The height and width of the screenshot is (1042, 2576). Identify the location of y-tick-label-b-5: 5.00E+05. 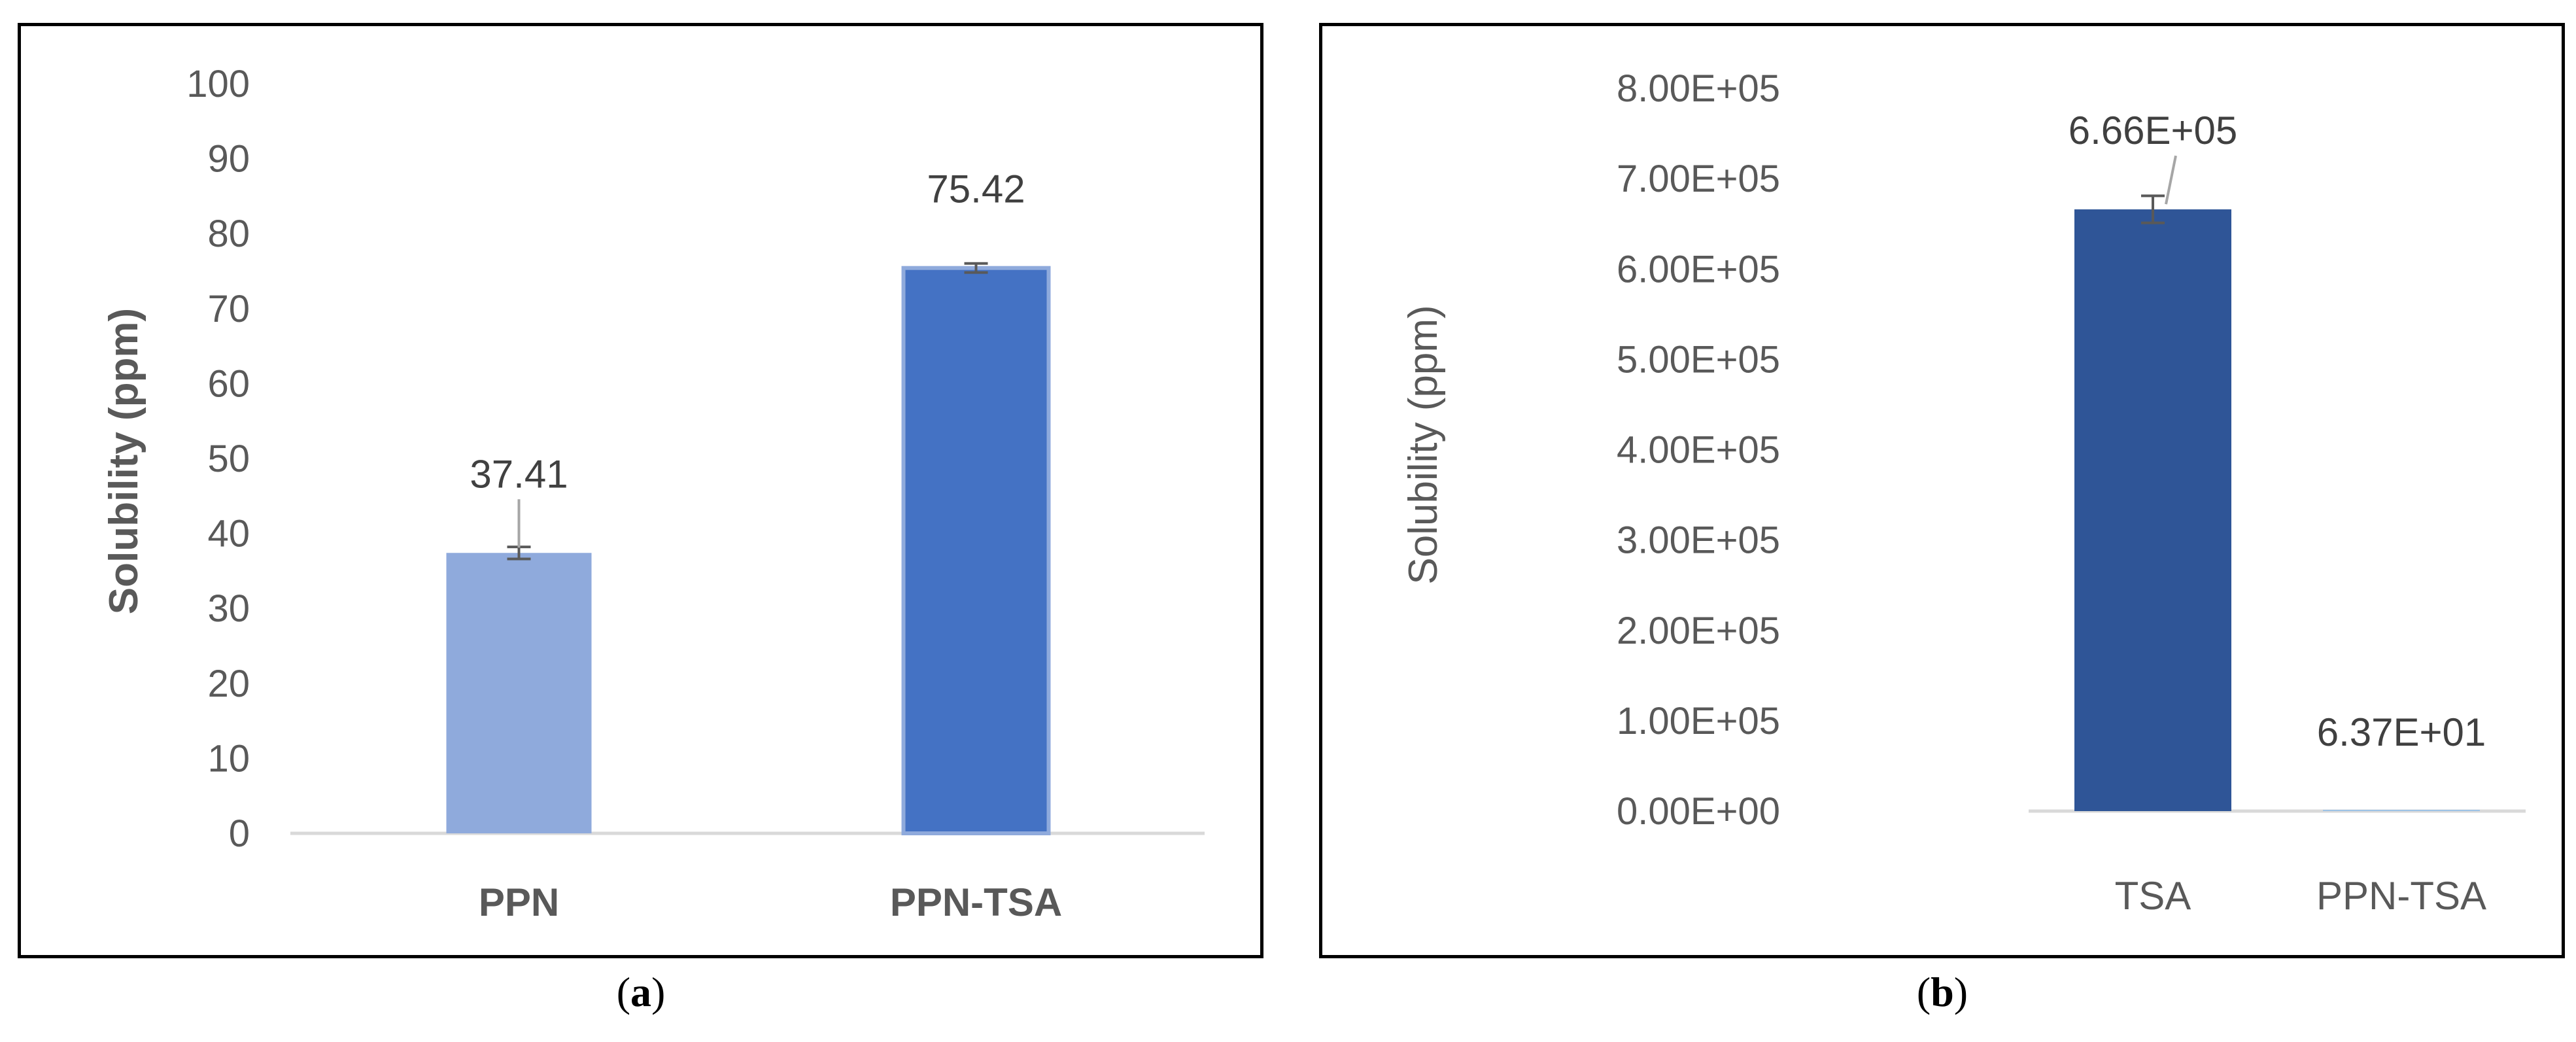
(1699, 359).